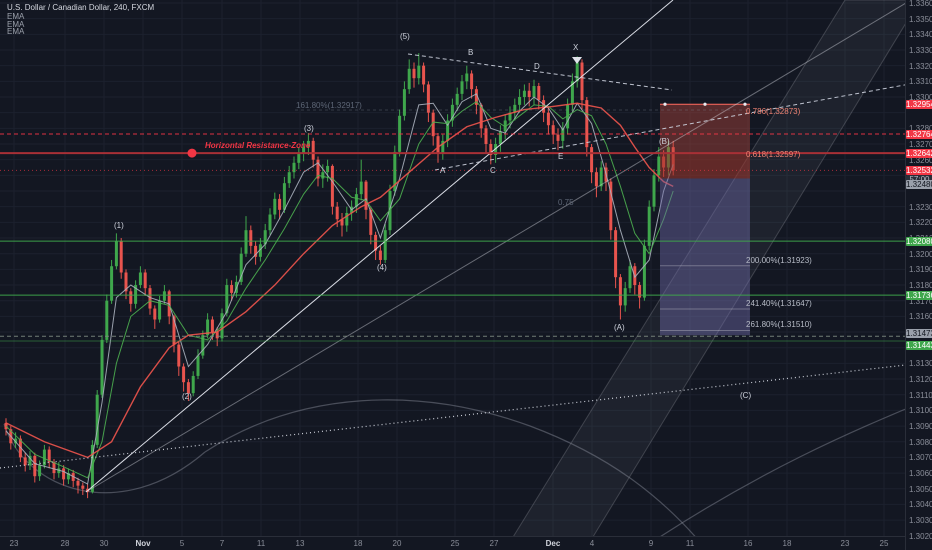 The height and width of the screenshot is (550, 932). I want to click on time-tick-7: 7, so click(222, 543).